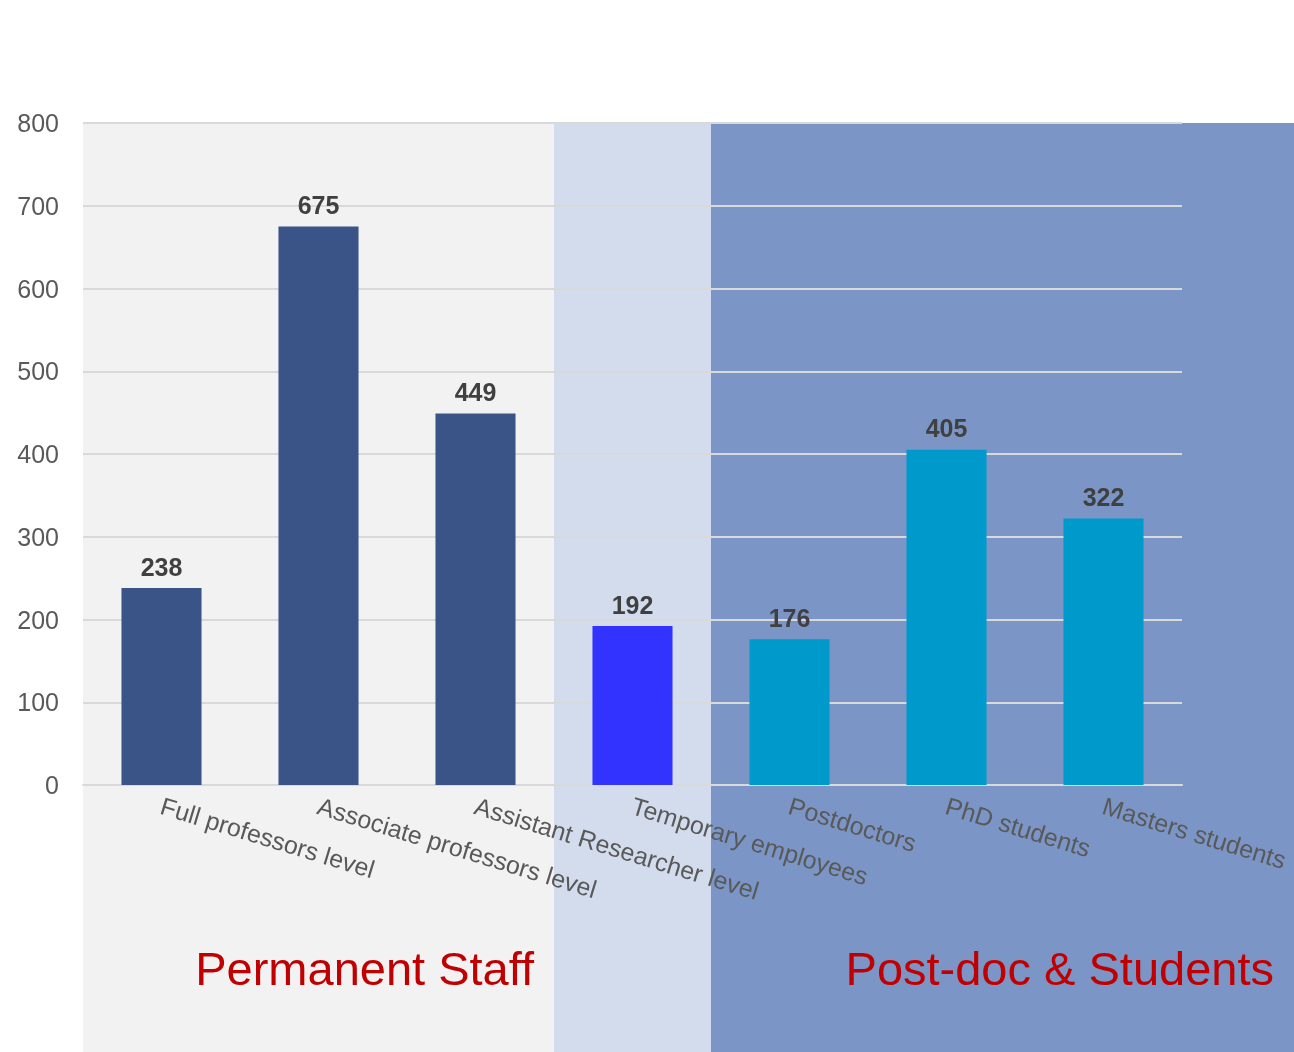 The width and height of the screenshot is (1294, 1052). What do you see at coordinates (1103, 497) in the screenshot?
I see `data-label: 322` at bounding box center [1103, 497].